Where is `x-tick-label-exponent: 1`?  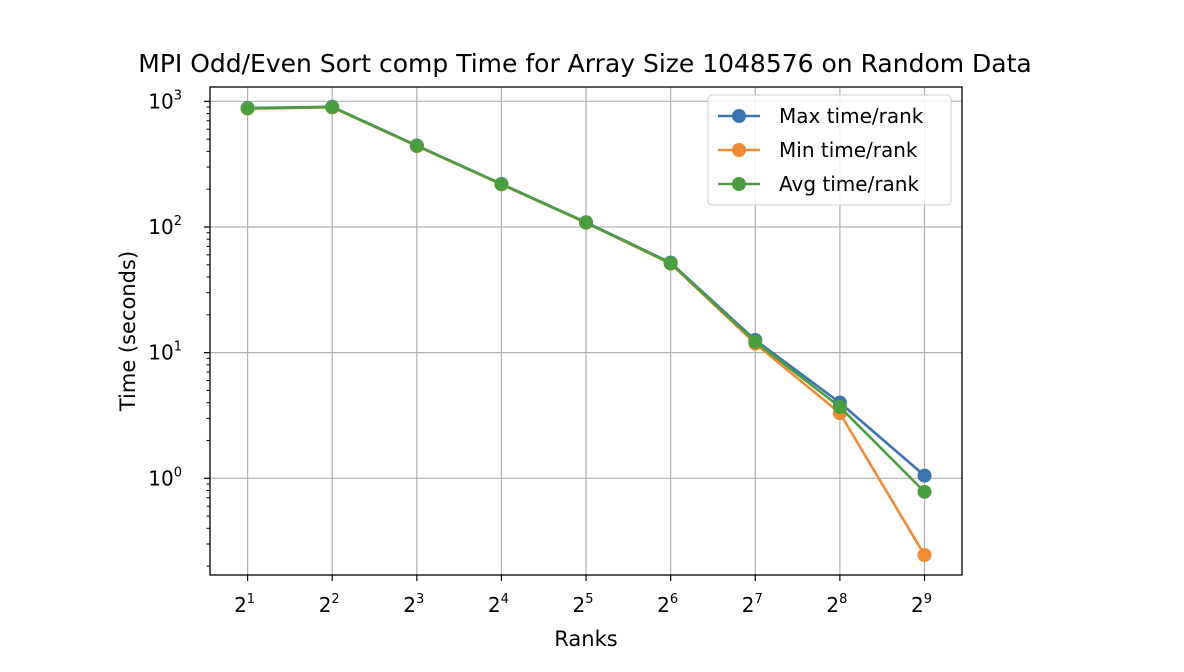
x-tick-label-exponent: 1 is located at coordinates (251, 599).